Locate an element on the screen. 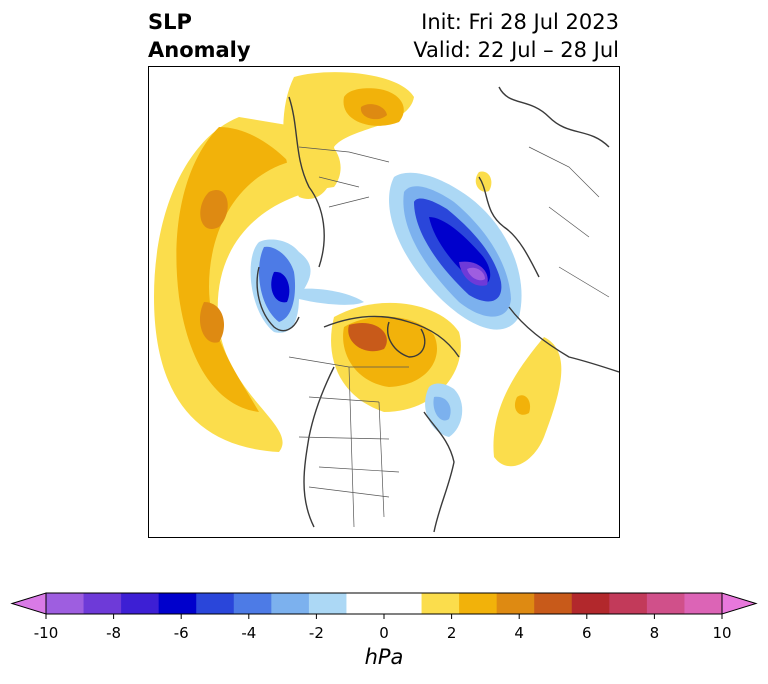 The height and width of the screenshot is (684, 768). colorbar-ticks is located at coordinates (384, 616).